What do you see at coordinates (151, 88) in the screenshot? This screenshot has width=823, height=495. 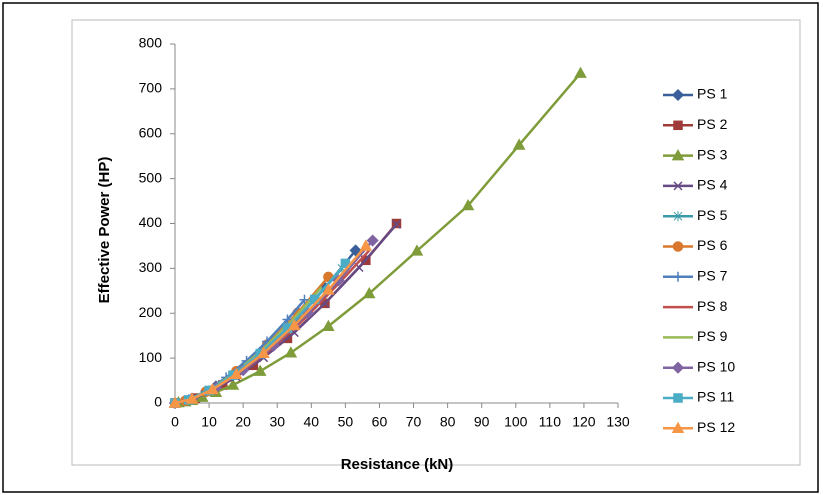 I see `y-tick-label: 700` at bounding box center [151, 88].